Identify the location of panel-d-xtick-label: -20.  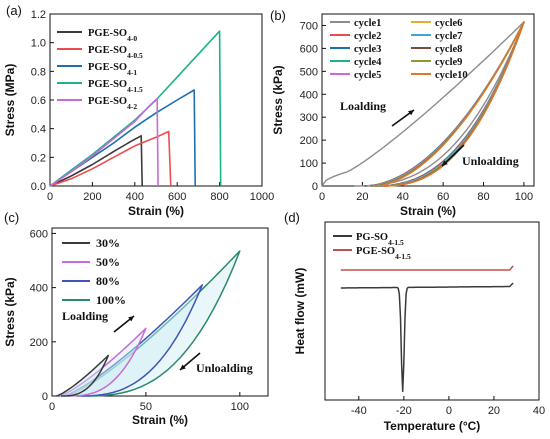
(404, 411).